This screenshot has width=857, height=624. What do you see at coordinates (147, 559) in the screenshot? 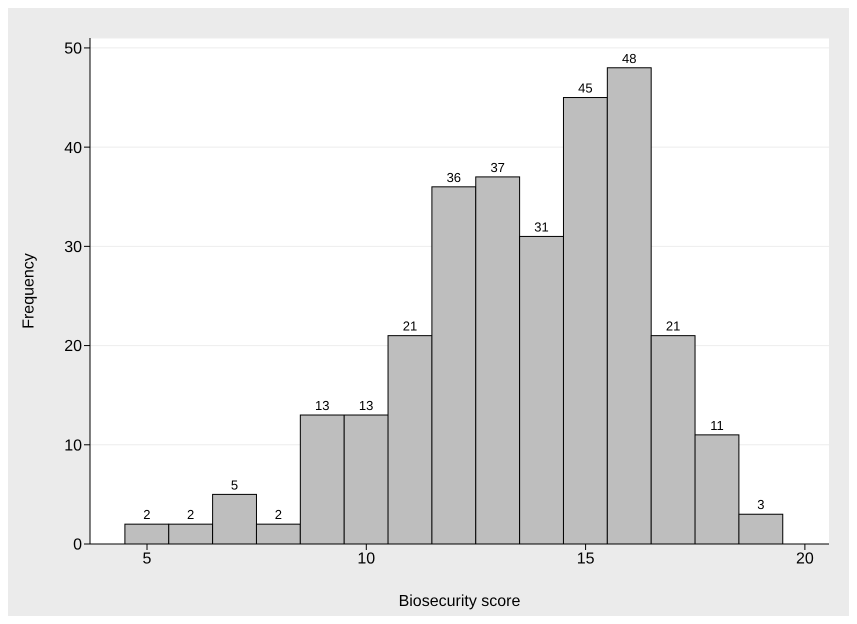
I see `x-tick-label: 5` at bounding box center [147, 559].